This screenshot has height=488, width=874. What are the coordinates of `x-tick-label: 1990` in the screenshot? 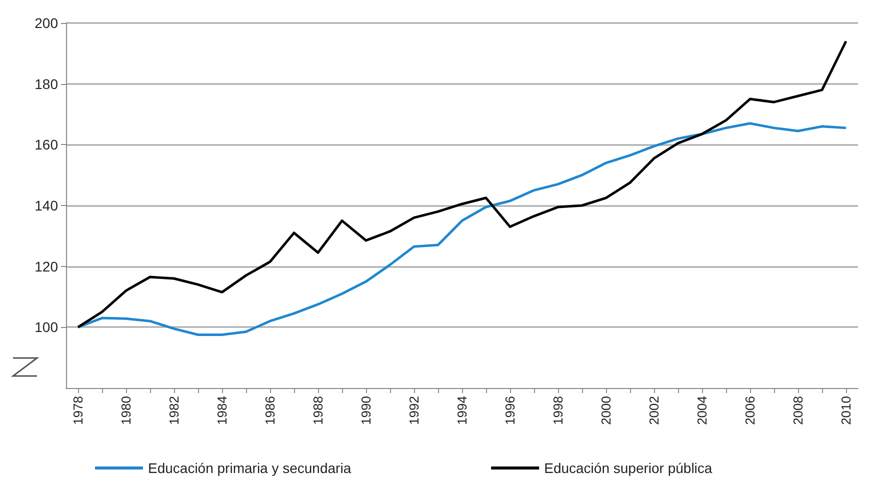 It's located at (366, 410).